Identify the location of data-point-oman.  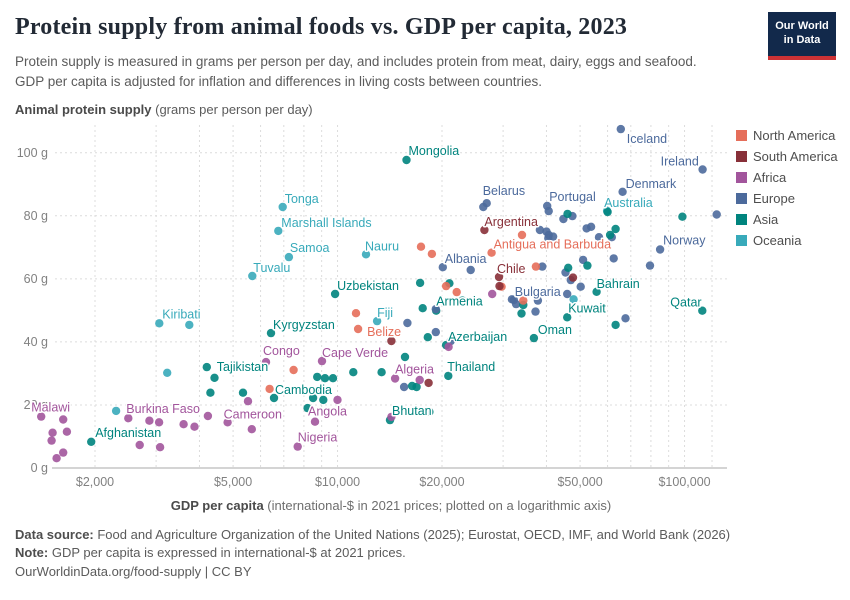
(534, 338).